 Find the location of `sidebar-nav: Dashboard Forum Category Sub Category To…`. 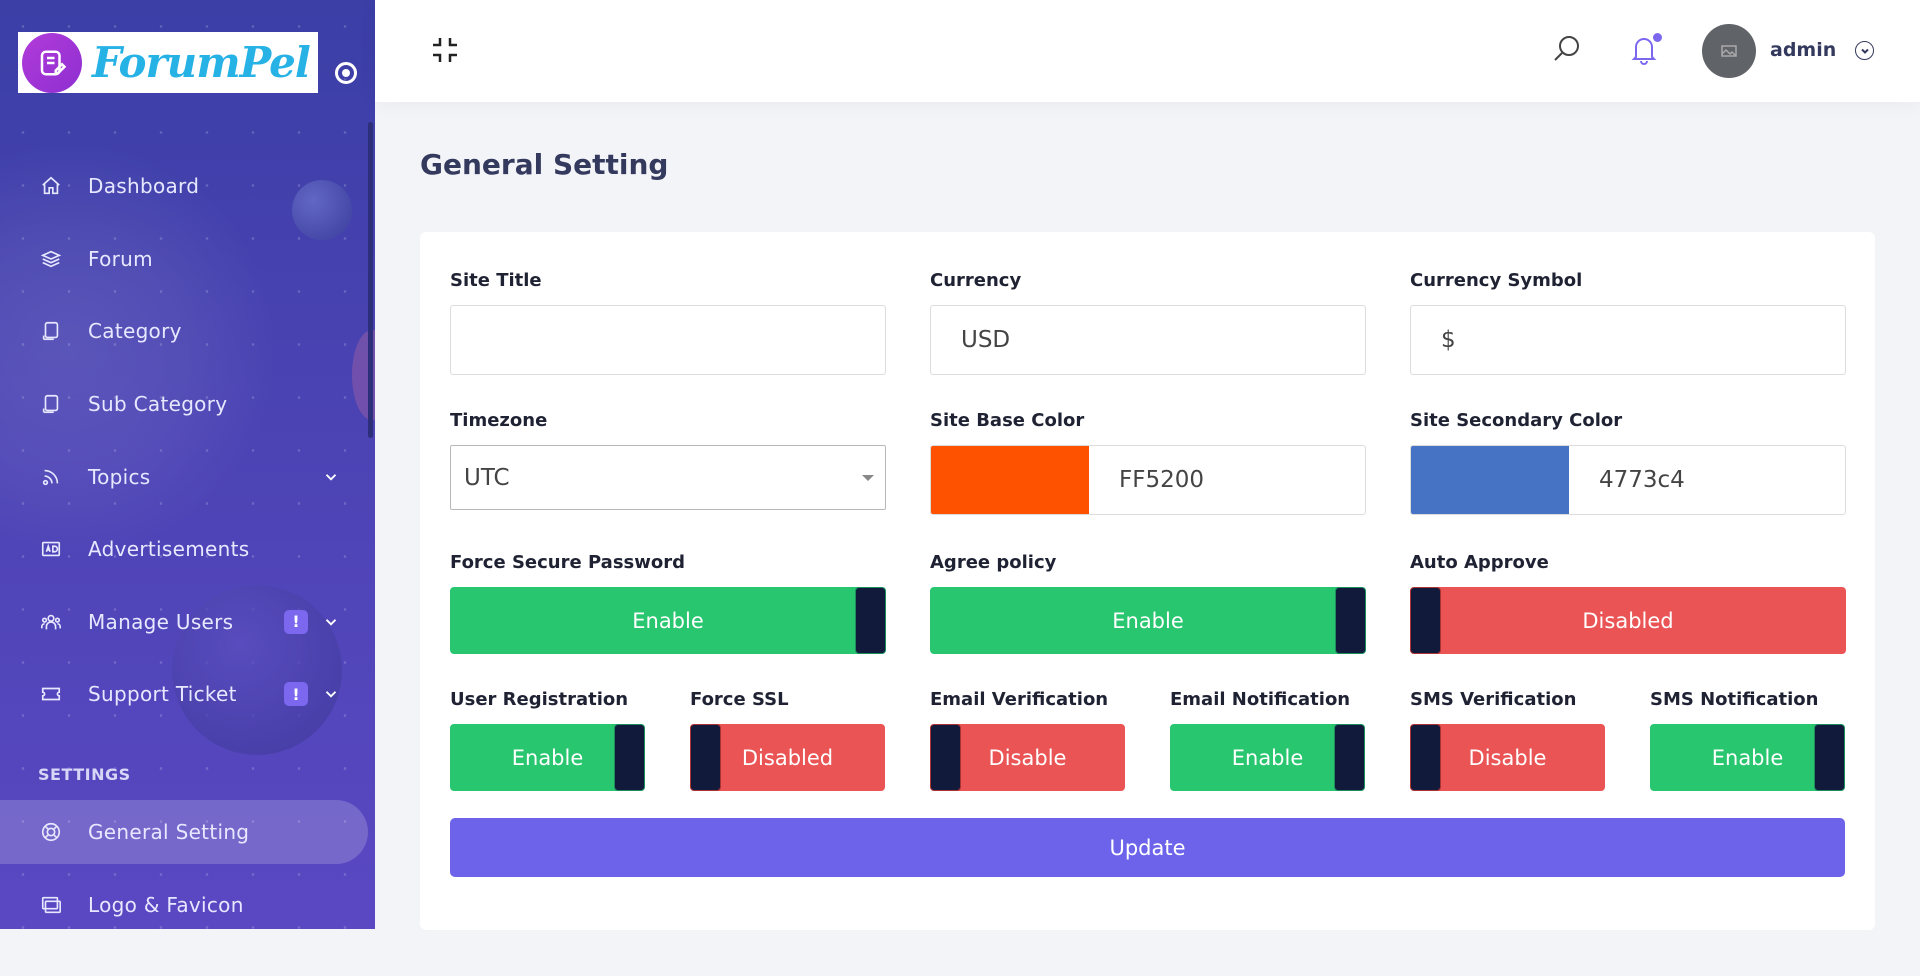

sidebar-nav: Dashboard Forum Category Sub Category To… is located at coordinates (187, 440).